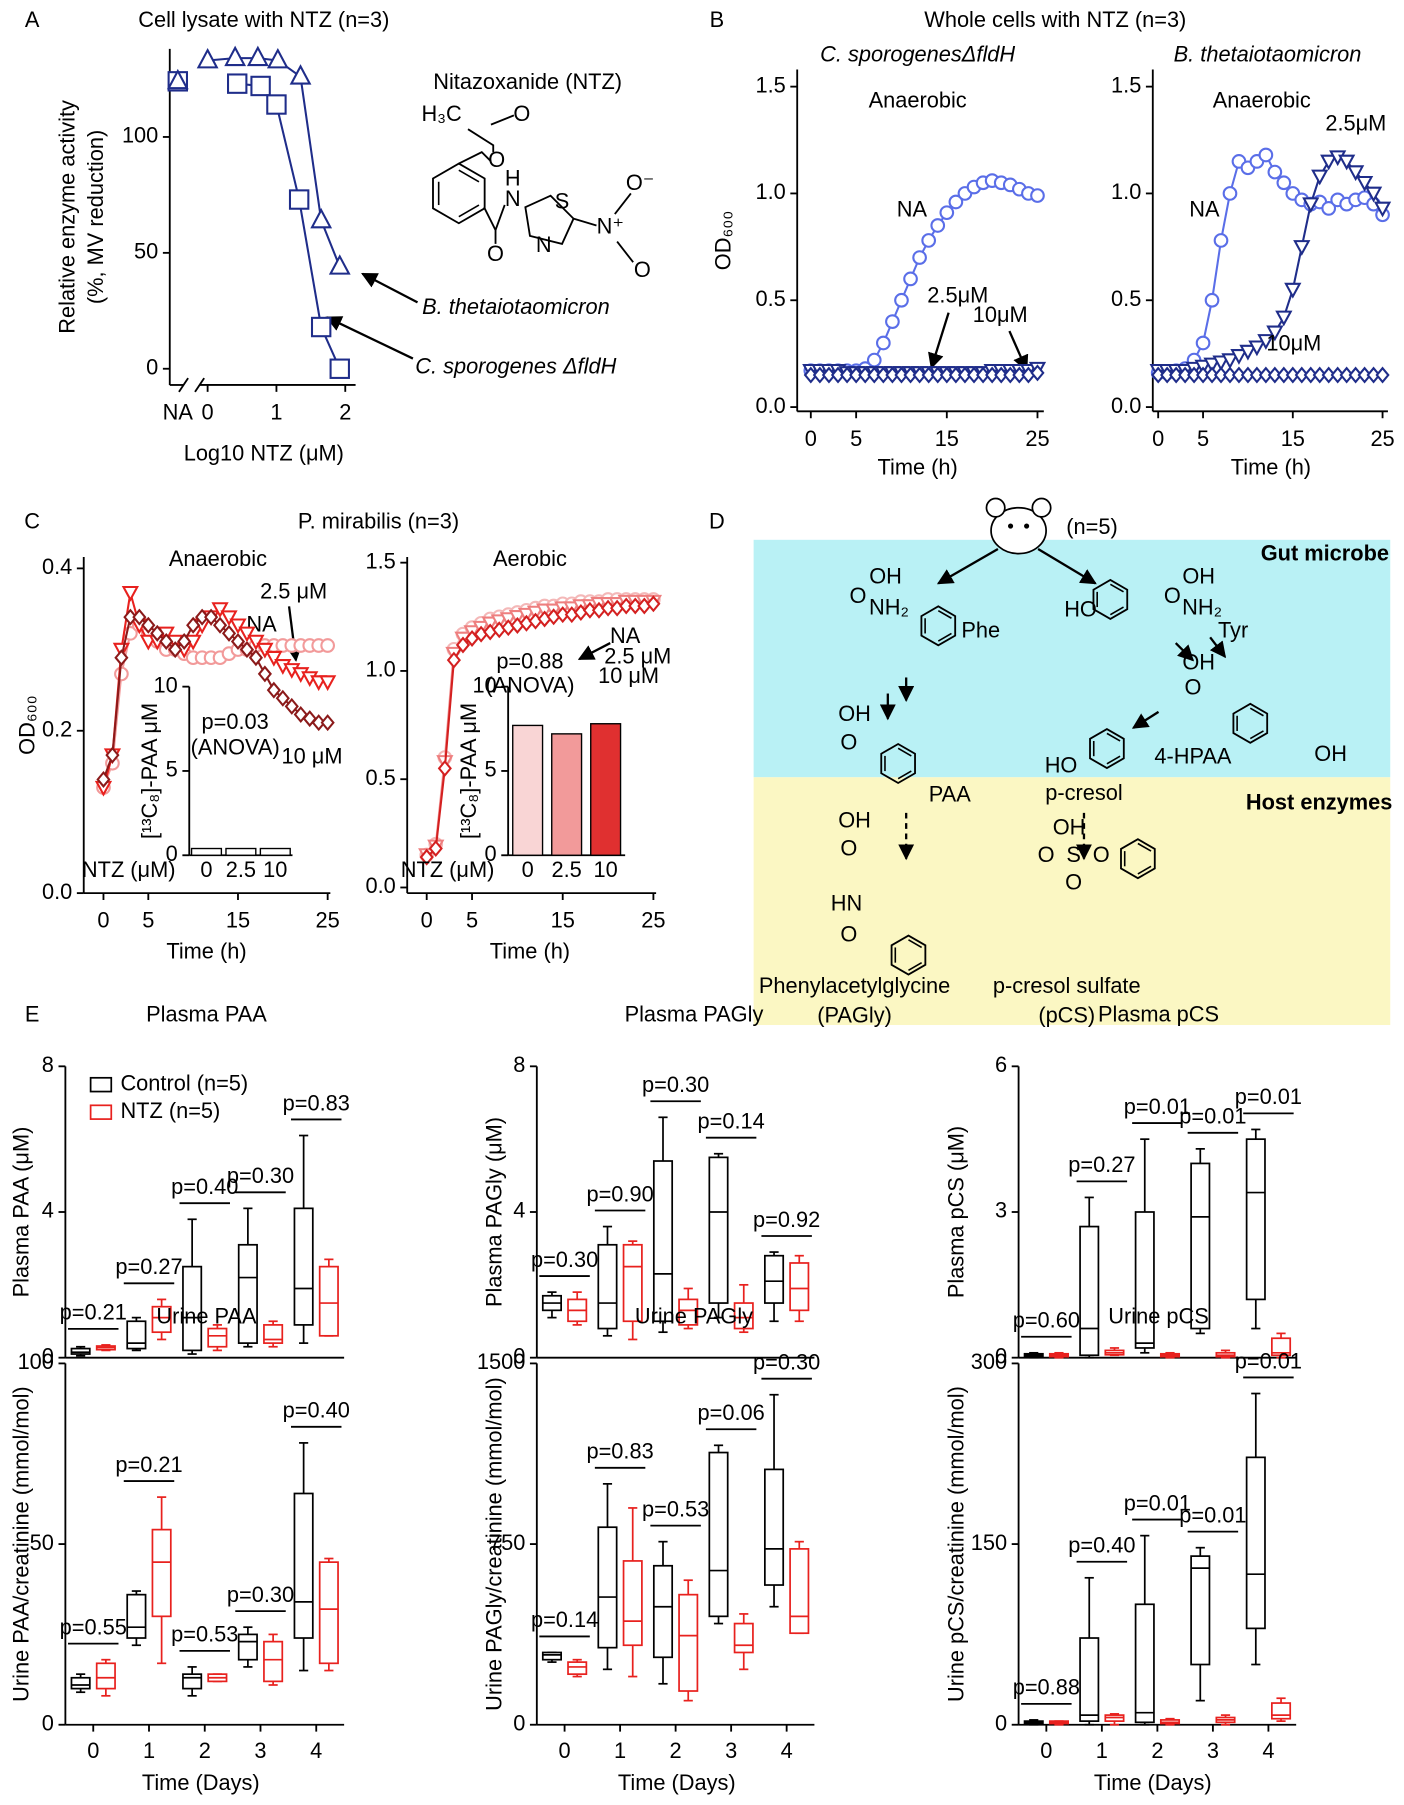 The image size is (1404, 1805). I want to click on panel-title: P. mirabilis (n=3), so click(378, 520).